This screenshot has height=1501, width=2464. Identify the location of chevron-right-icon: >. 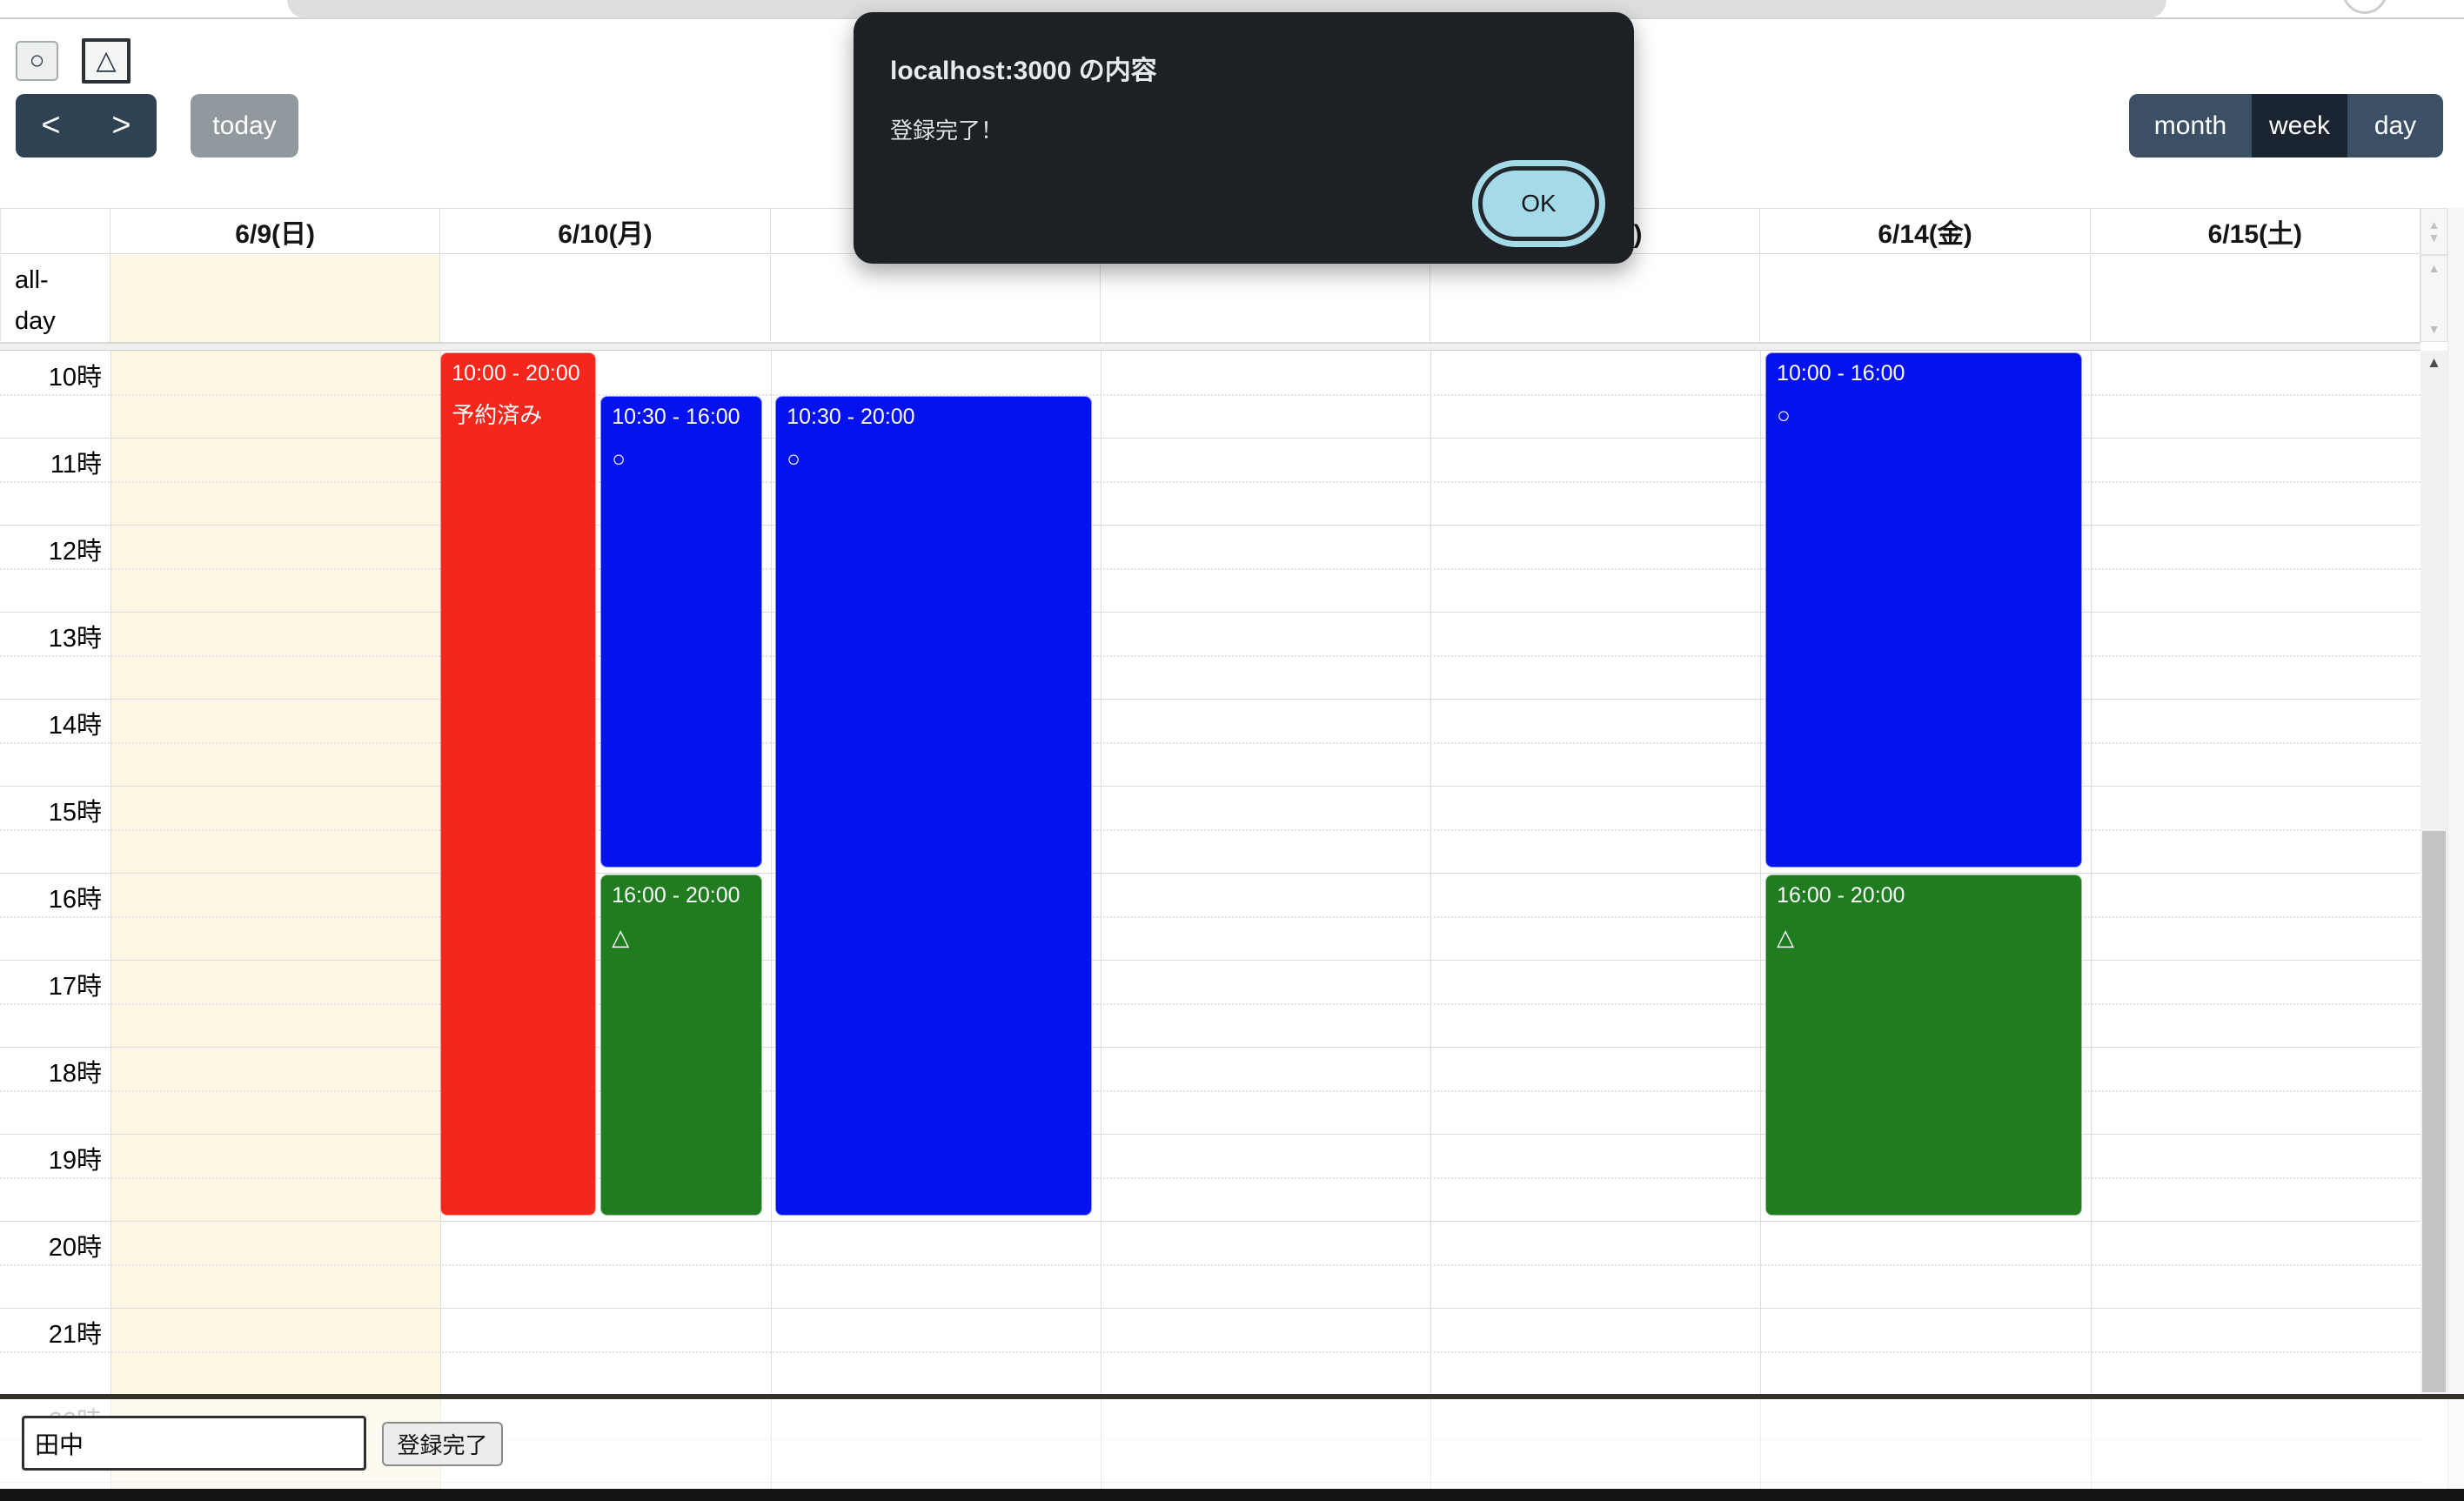
(121, 125).